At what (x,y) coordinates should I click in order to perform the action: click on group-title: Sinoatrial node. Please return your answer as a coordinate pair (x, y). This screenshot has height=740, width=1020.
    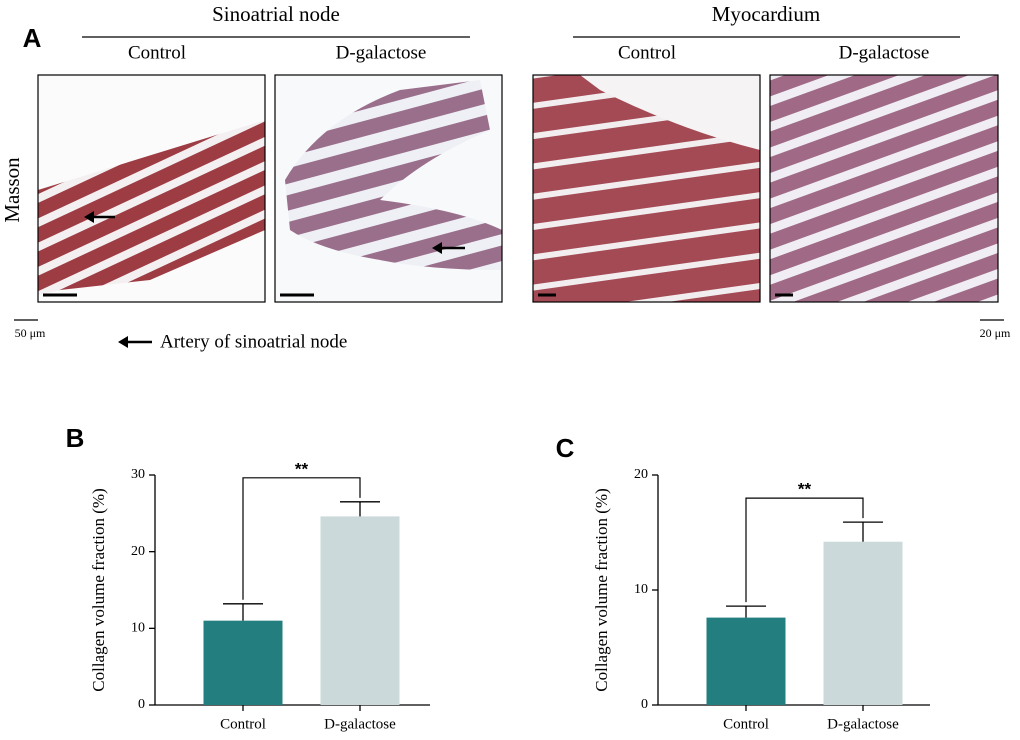
    Looking at the image, I should click on (276, 14).